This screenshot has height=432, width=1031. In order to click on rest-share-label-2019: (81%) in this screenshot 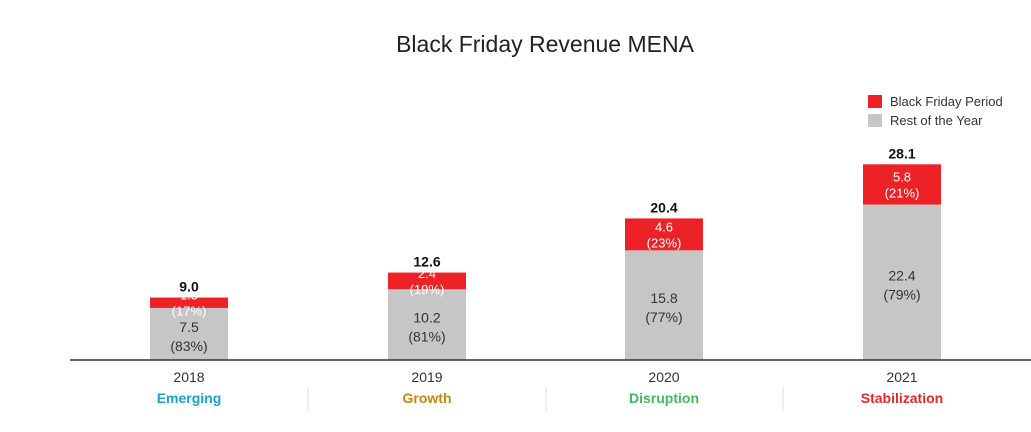, I will do `click(426, 337)`.